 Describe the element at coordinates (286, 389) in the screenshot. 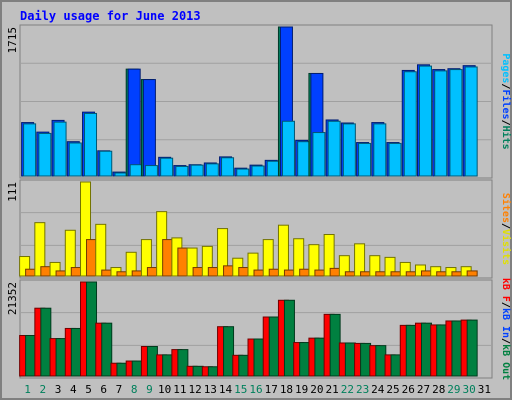

I see `x-tick-label: 18` at that location.